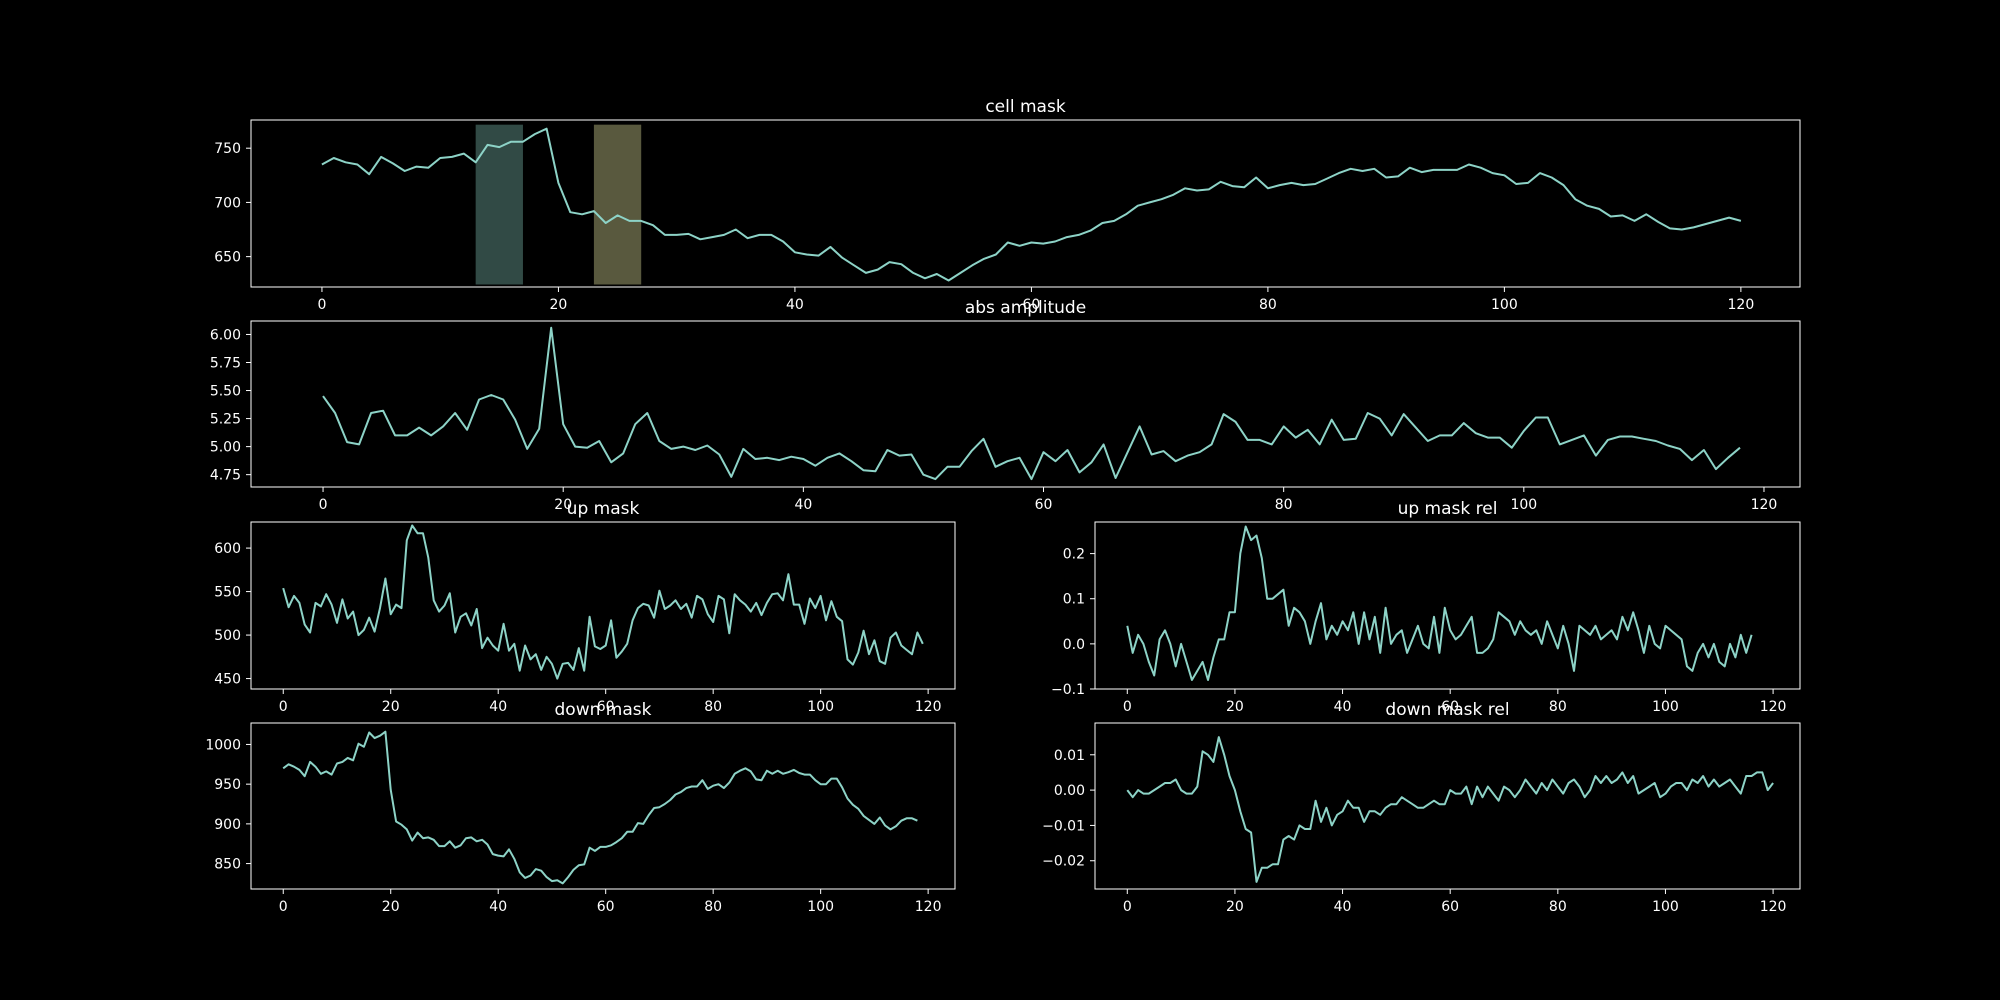 This screenshot has height=1000, width=2000. I want to click on y-tick-label: 900, so click(227, 825).